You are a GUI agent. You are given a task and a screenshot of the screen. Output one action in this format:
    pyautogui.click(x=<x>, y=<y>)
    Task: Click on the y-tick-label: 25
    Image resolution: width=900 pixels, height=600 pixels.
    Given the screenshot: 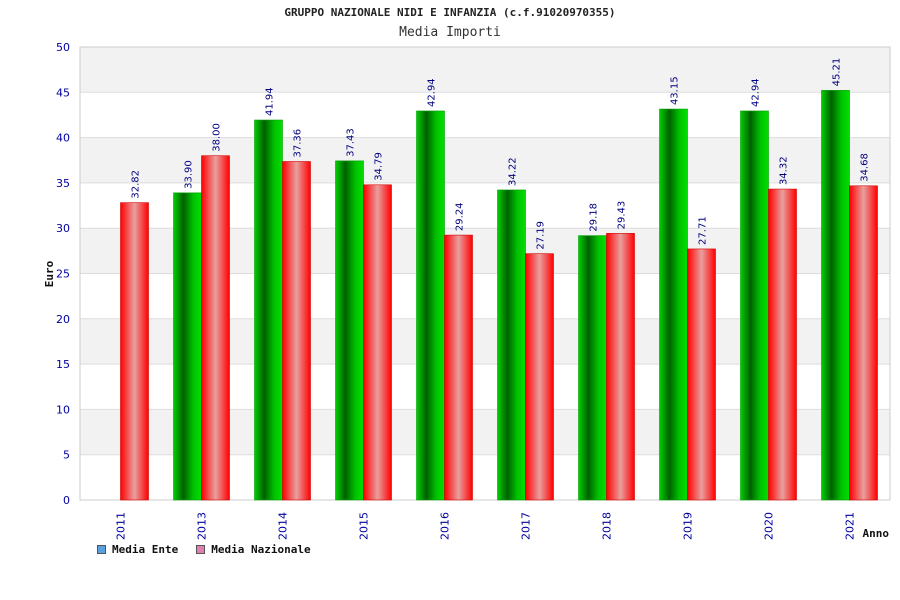 What is the action you would take?
    pyautogui.click(x=63, y=274)
    